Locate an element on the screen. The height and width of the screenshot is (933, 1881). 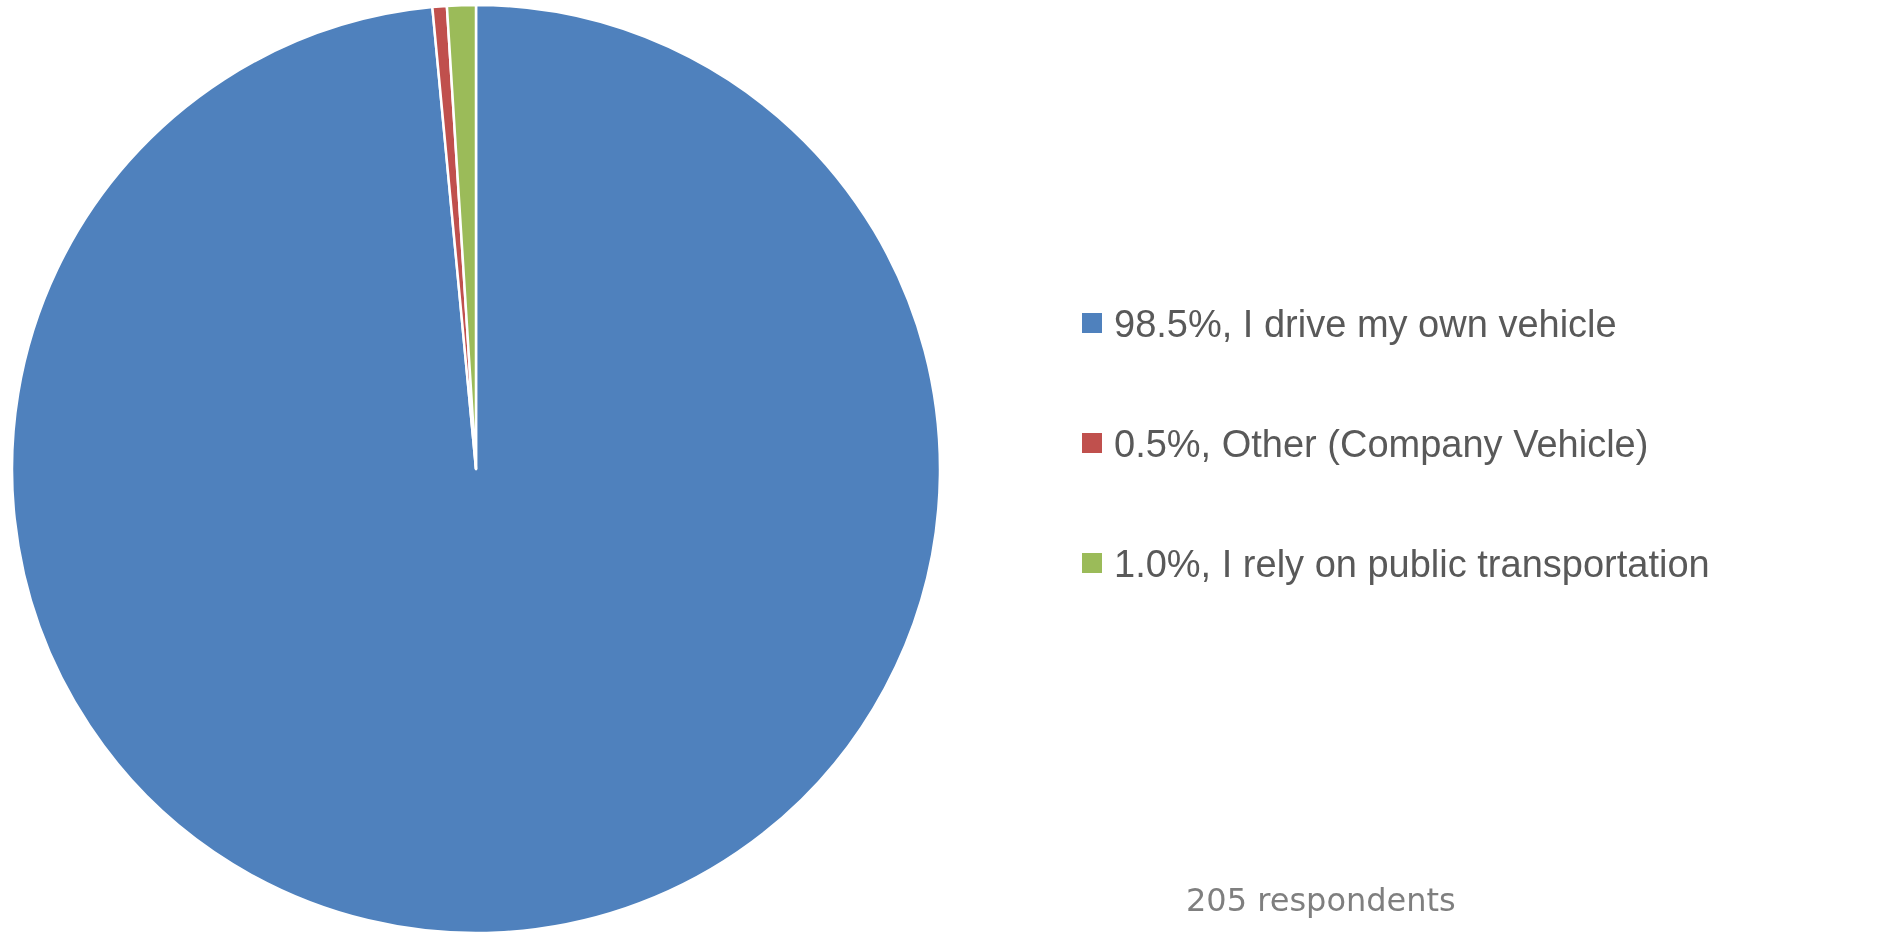
text: 205 respondents is located at coordinates (1321, 900).